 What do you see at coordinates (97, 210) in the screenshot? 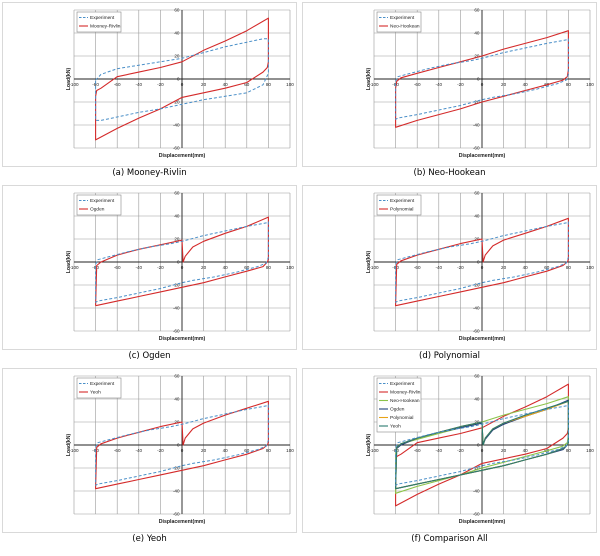
I see `legend-label-ogden: Ogden` at bounding box center [97, 210].